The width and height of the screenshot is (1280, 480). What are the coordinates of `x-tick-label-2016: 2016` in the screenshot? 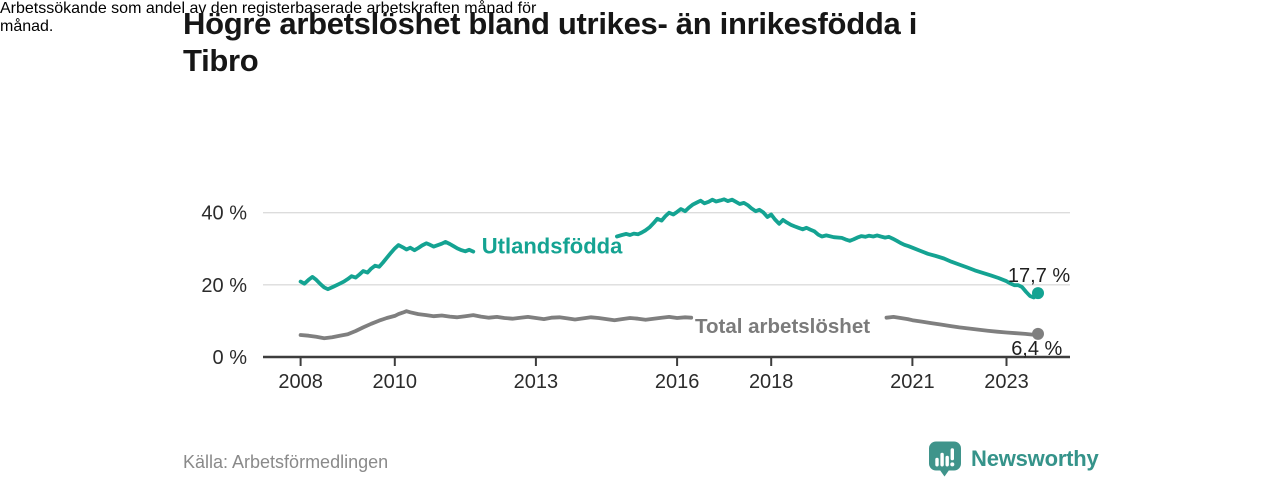 It's located at (677, 382).